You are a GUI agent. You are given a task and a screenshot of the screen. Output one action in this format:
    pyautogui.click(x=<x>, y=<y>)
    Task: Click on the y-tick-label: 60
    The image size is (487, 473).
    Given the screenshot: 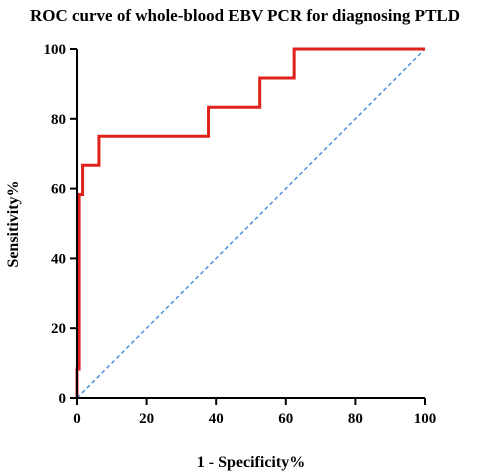 What is the action you would take?
    pyautogui.click(x=58, y=190)
    